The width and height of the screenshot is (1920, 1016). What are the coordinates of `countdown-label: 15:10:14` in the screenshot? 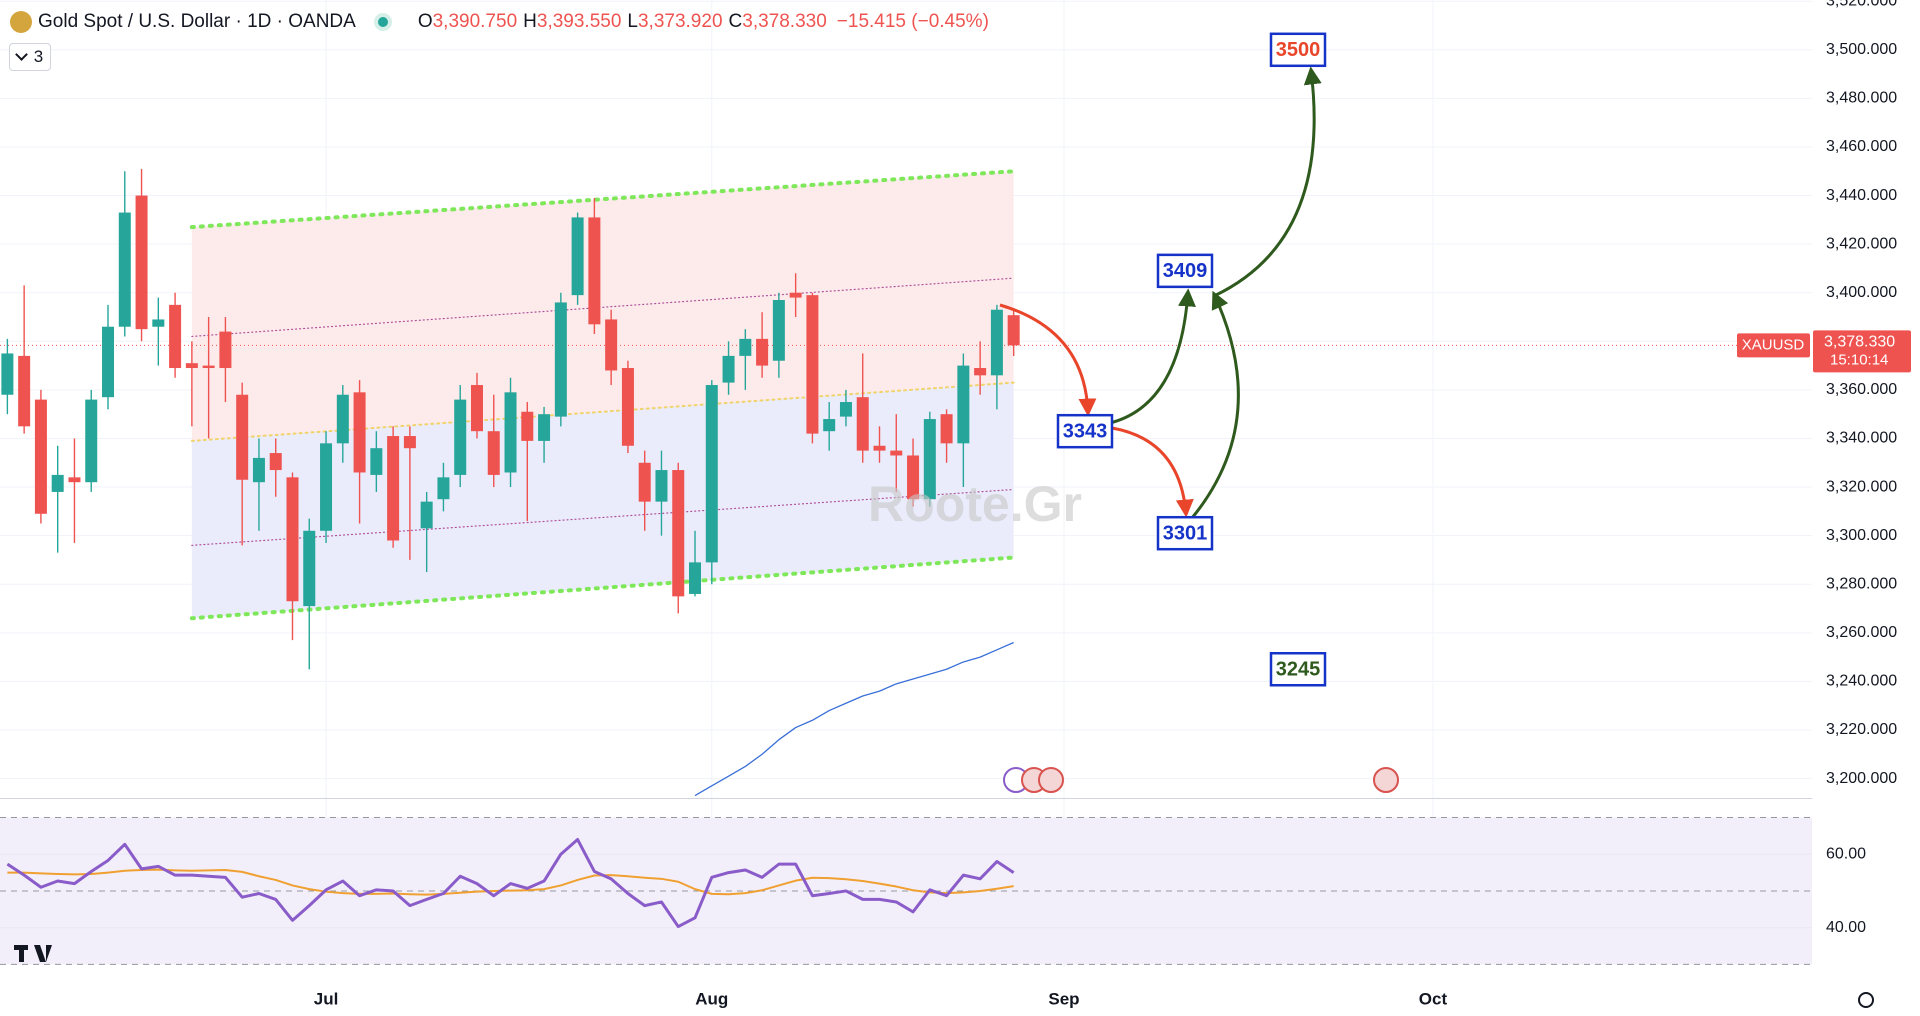 It's located at (1859, 359).